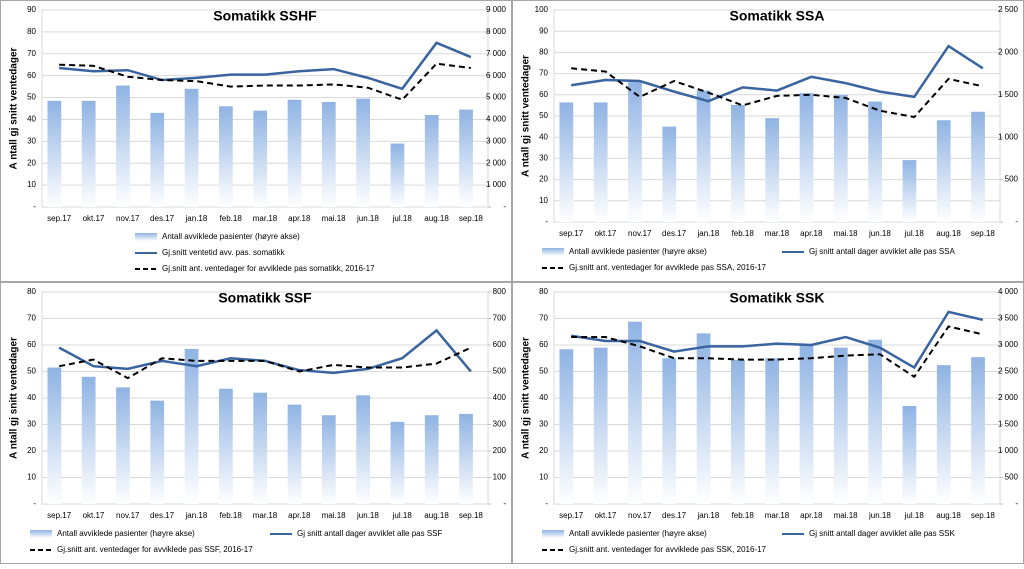  What do you see at coordinates (1008, 397) in the screenshot?
I see `y2-tick-label: 2 000` at bounding box center [1008, 397].